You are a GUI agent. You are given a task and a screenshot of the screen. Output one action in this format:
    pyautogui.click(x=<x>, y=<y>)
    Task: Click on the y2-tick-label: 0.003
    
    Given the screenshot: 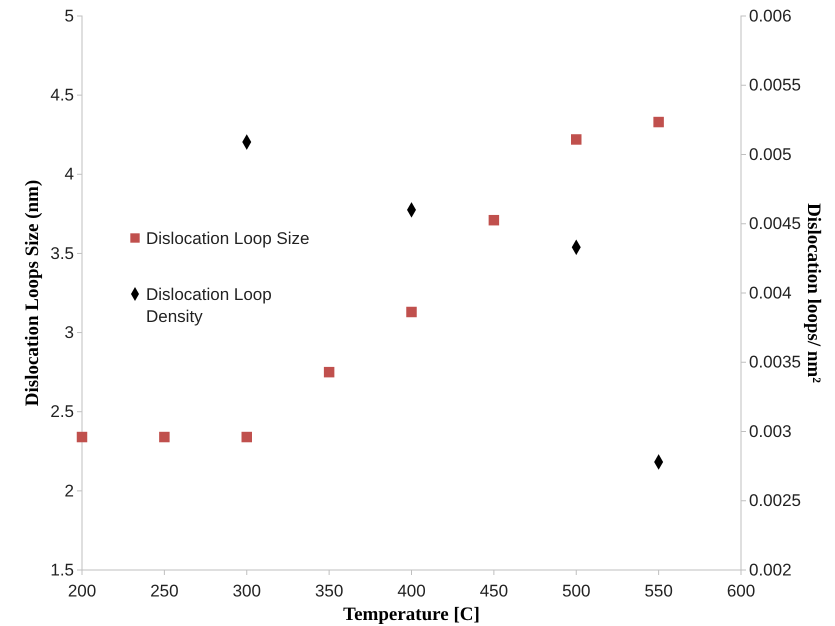 What is the action you would take?
    pyautogui.click(x=770, y=431)
    